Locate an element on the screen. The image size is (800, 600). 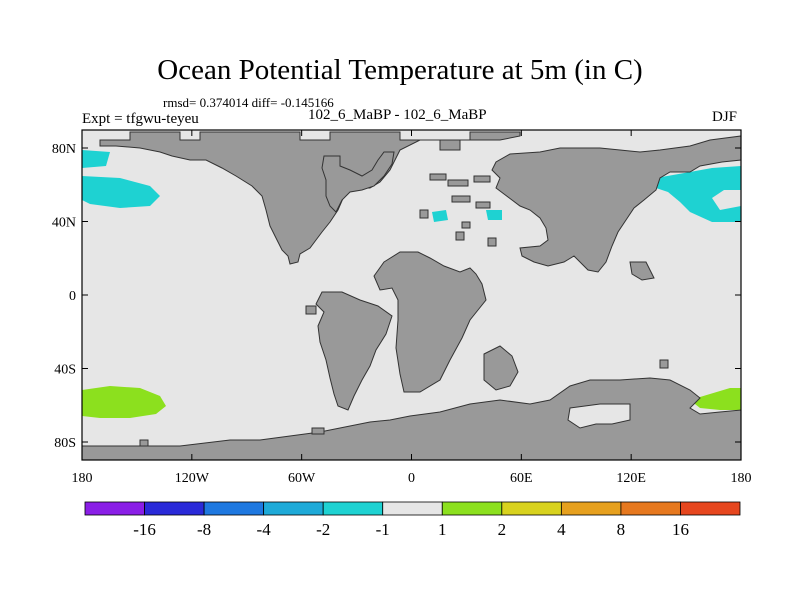
land-africa is located at coordinates (430, 322).